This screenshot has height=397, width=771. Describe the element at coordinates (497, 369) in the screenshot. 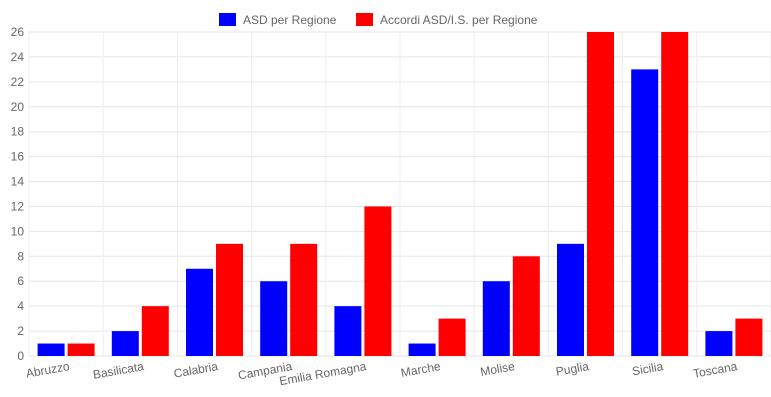

I see `x-tick-label: Molise` at that location.